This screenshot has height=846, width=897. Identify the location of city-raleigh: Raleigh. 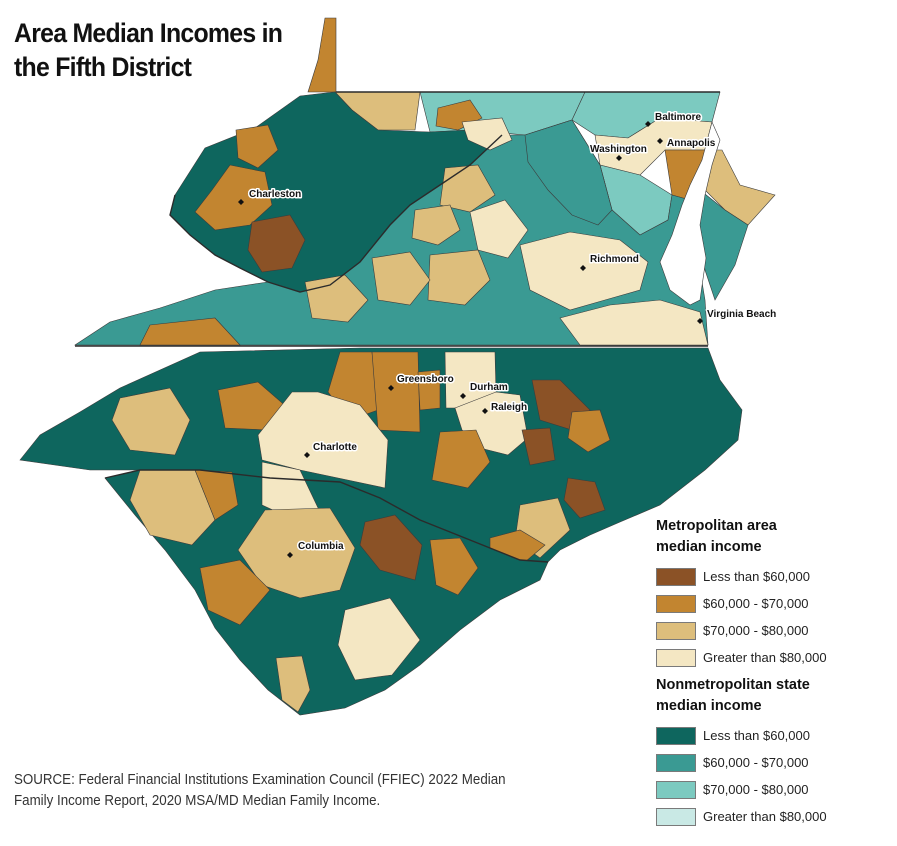
(505, 408).